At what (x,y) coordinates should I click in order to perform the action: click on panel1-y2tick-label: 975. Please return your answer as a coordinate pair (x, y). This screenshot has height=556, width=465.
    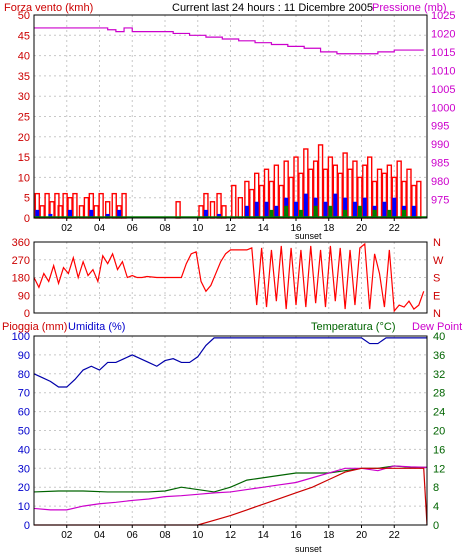
    Looking at the image, I should click on (440, 201).